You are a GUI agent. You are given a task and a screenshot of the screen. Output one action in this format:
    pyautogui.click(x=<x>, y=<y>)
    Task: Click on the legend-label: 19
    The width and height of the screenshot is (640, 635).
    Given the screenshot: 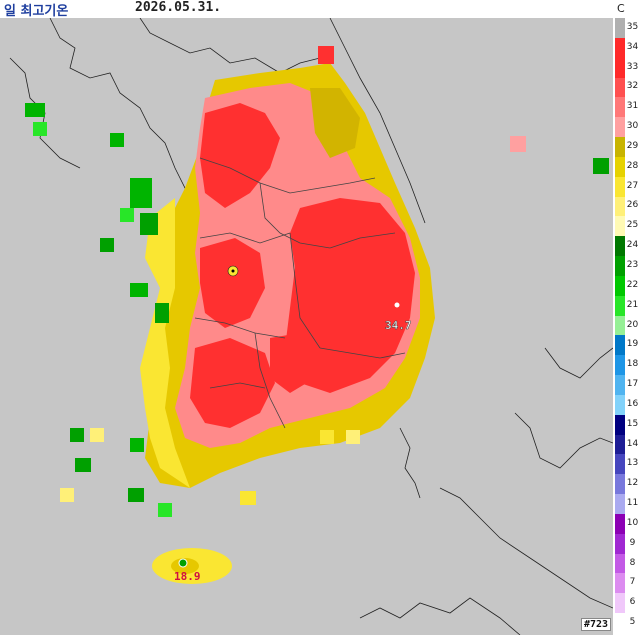 What is the action you would take?
    pyautogui.click(x=632, y=344)
    